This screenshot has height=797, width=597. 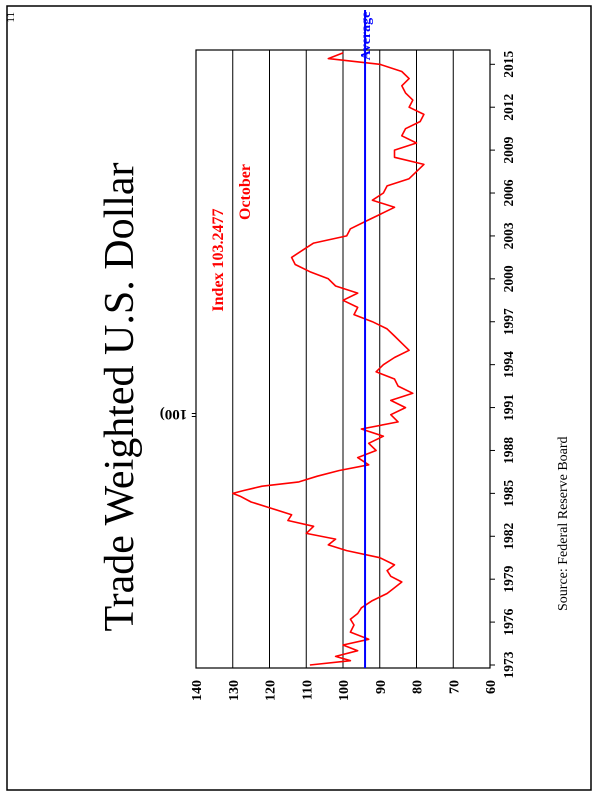 I want to click on x-tick-1988: 1988, so click(x=508, y=450).